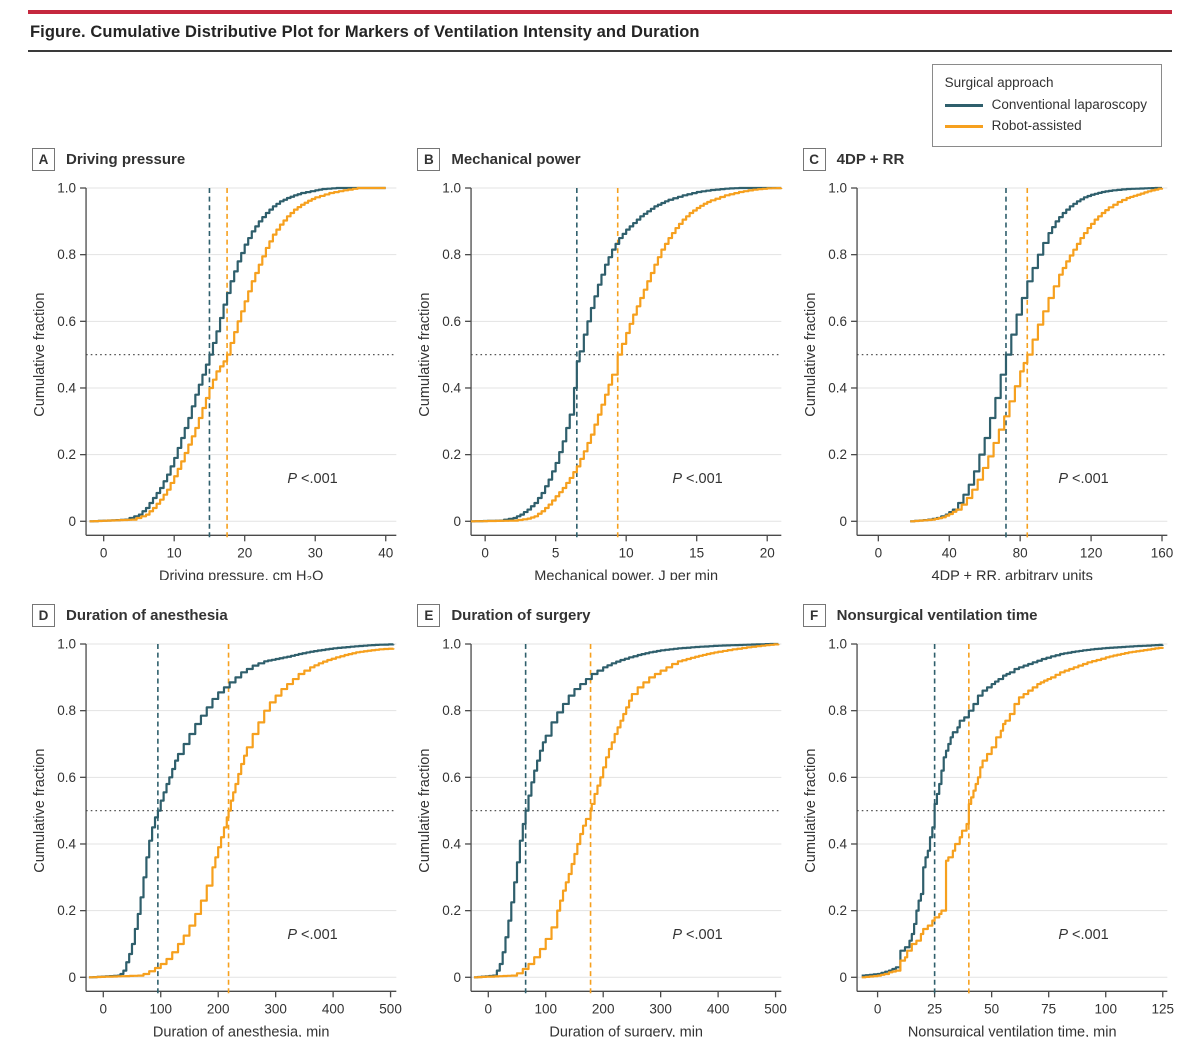 Image resolution: width=1200 pixels, height=1041 pixels. What do you see at coordinates (1011, 574) in the screenshot?
I see `x-axis-label: 4DP + RR, arbitrary units` at bounding box center [1011, 574].